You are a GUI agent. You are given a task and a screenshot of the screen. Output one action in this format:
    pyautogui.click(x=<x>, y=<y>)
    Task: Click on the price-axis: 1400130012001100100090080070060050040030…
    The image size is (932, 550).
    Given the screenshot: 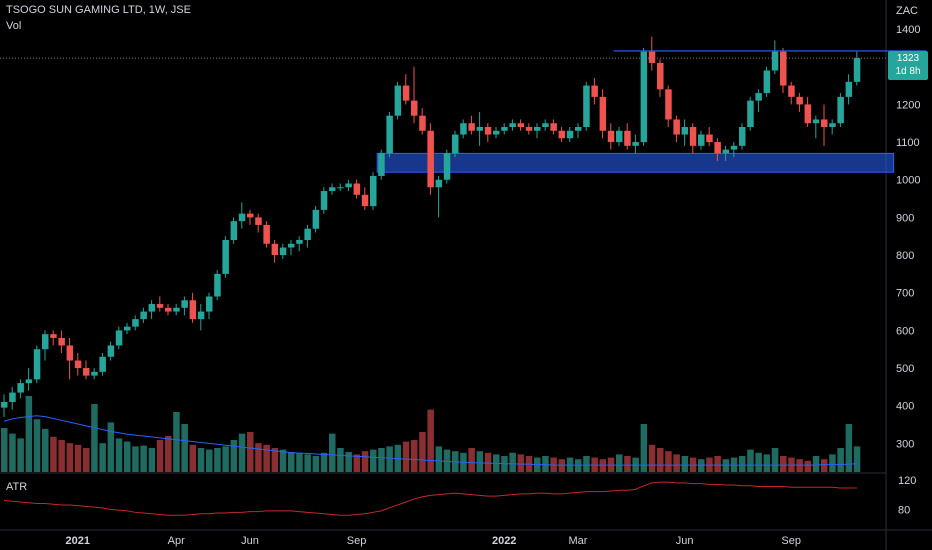 What is the action you would take?
    pyautogui.click(x=908, y=270)
    